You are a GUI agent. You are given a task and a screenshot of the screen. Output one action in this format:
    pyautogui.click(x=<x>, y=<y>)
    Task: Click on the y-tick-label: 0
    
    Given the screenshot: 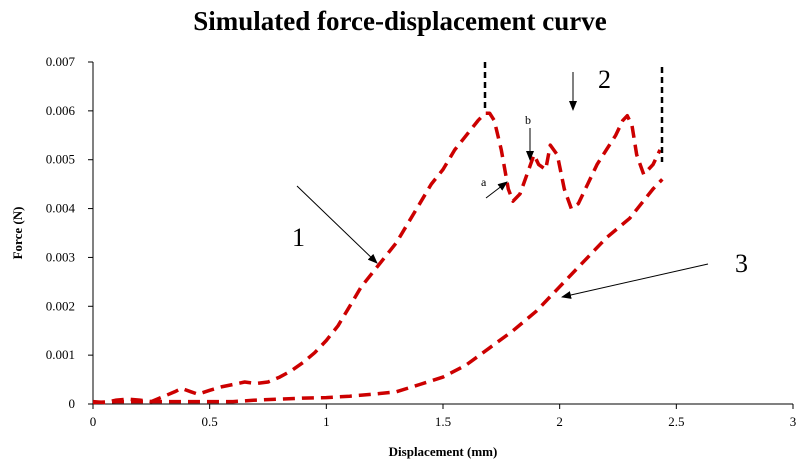 What is the action you would take?
    pyautogui.click(x=72, y=403)
    